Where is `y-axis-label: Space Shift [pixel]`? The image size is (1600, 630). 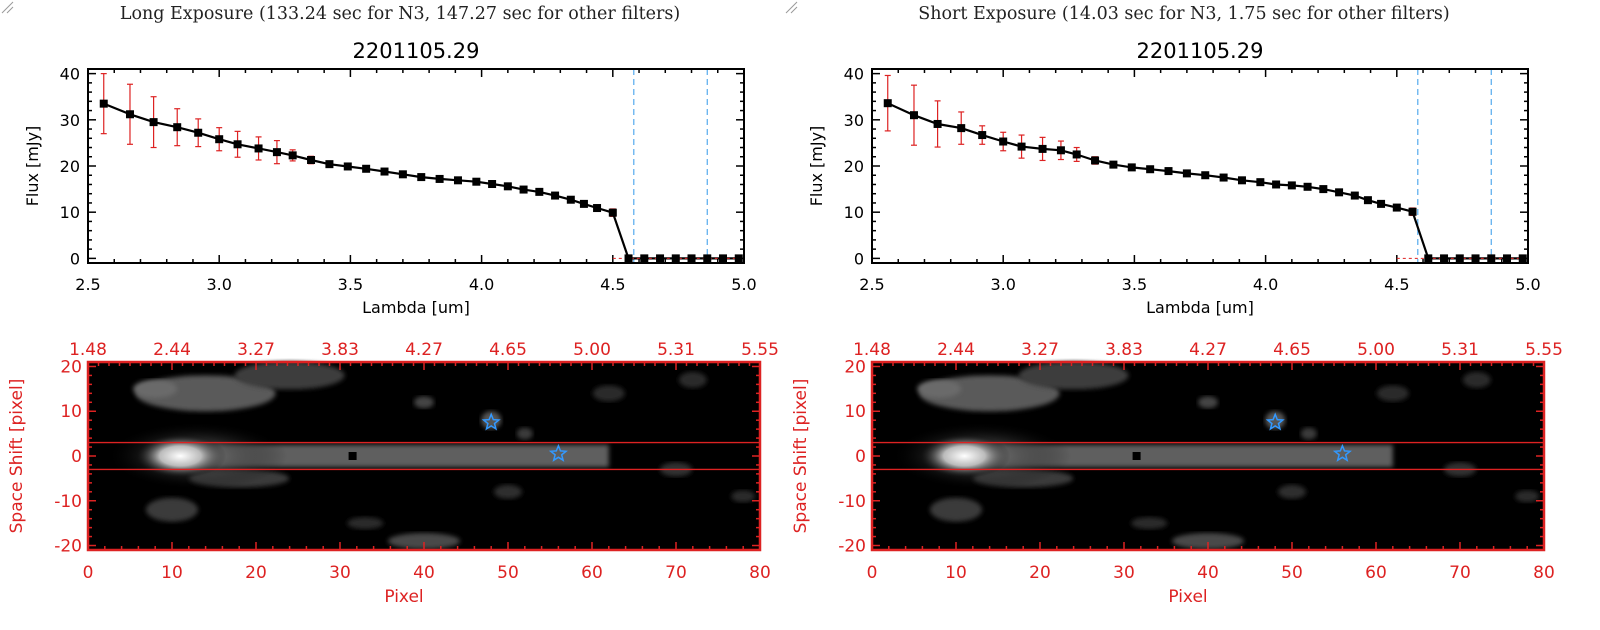
y-axis-label: Space Shift [pixel] is located at coordinates (801, 456).